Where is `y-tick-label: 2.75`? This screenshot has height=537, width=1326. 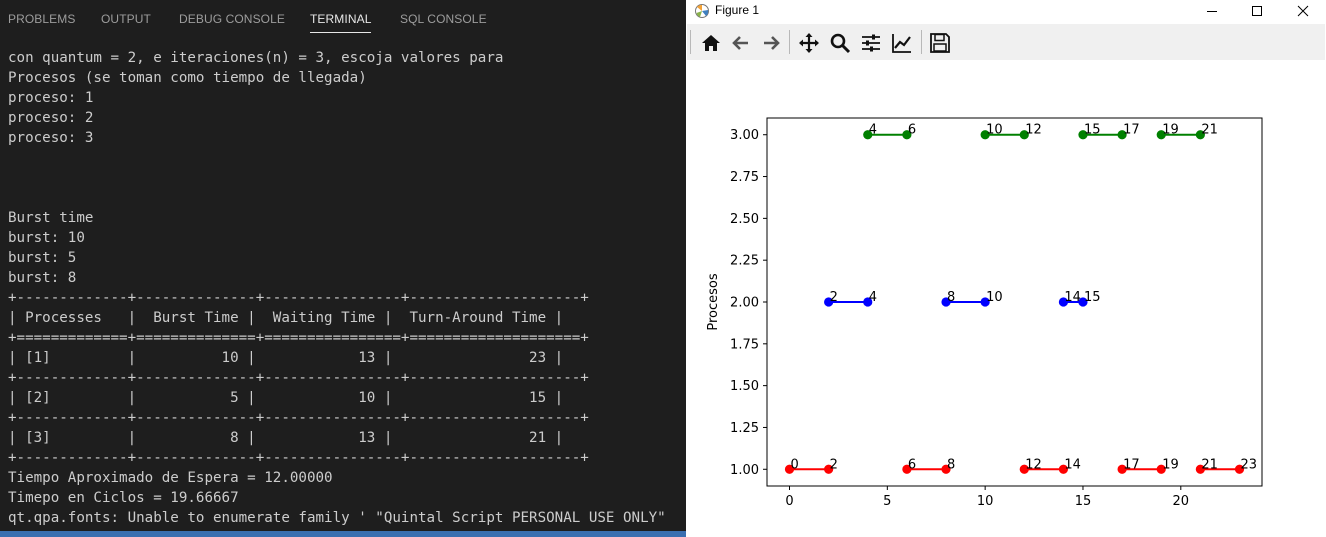
y-tick-label: 2.75 is located at coordinates (744, 177).